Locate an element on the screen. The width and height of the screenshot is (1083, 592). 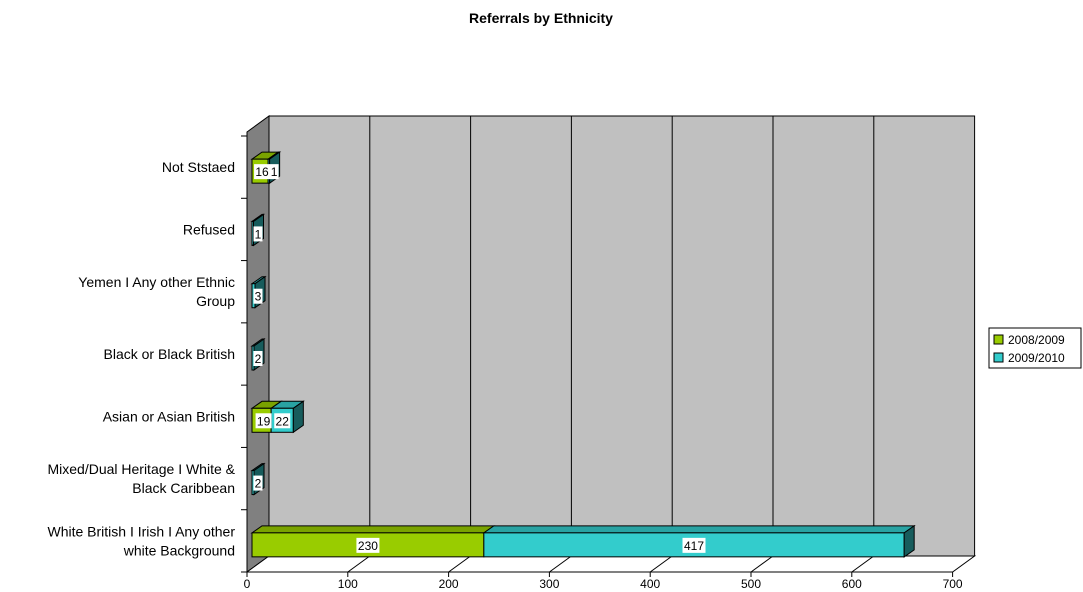
data-label: 3 is located at coordinates (258, 297).